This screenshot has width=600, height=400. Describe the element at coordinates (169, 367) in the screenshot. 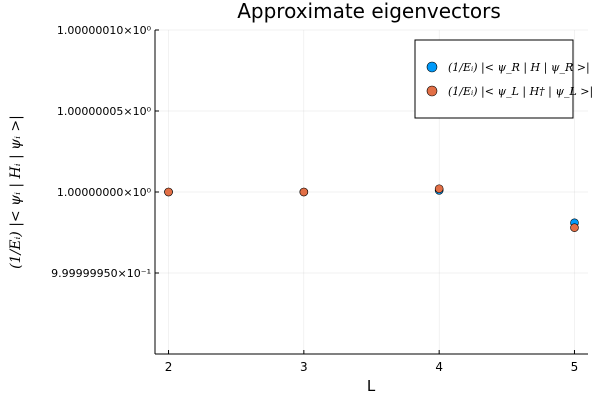

I see `x-tick-label: 2` at that location.